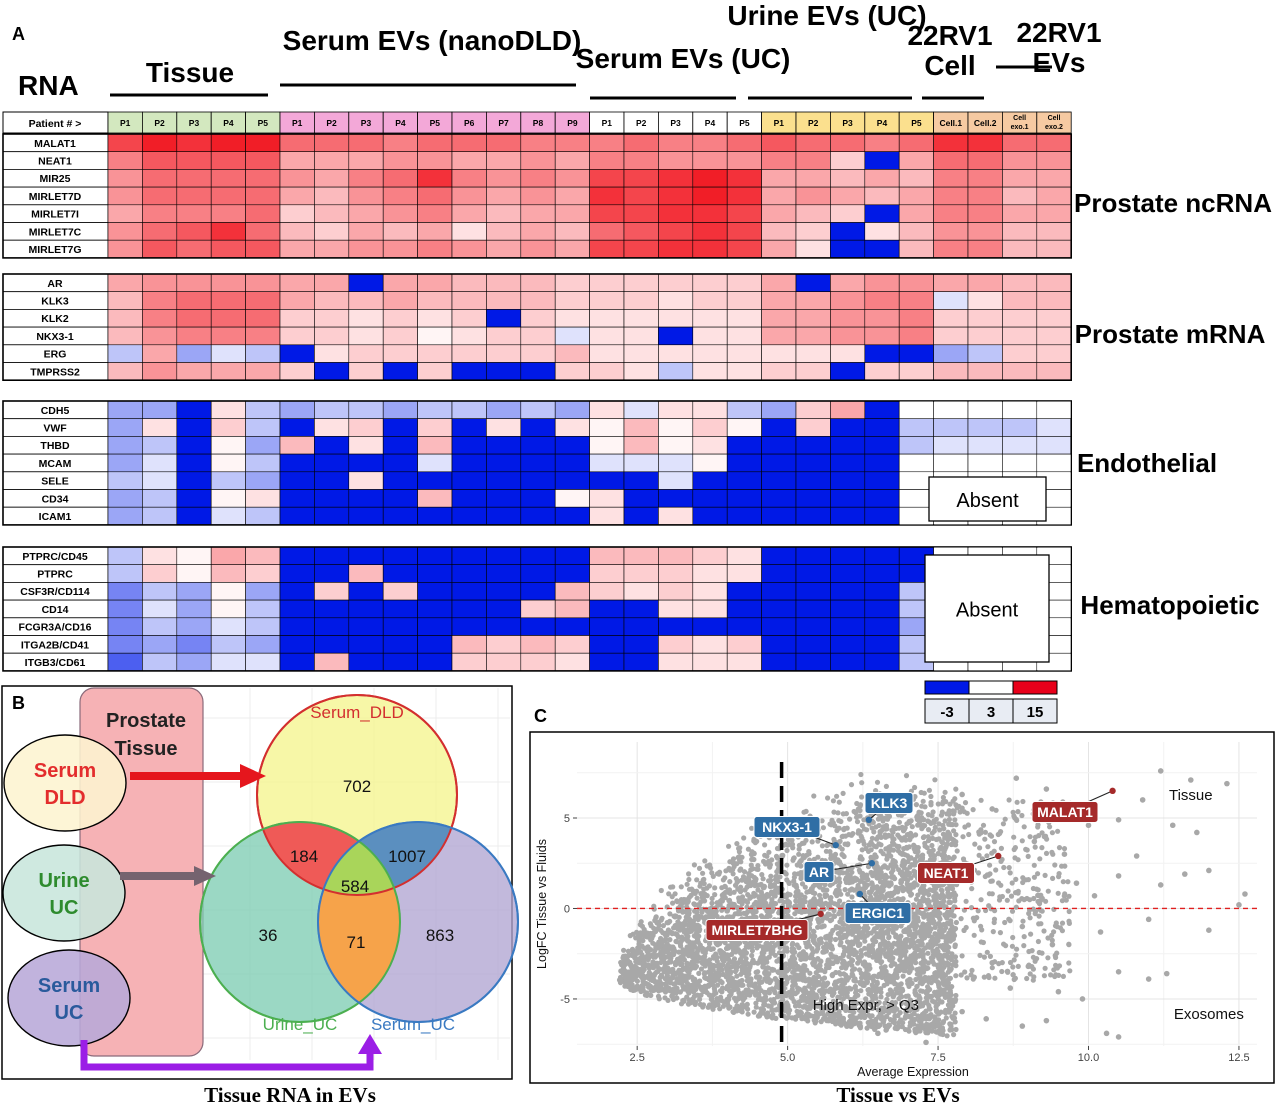  I want to click on gene-label: PTPRC, so click(55, 575).